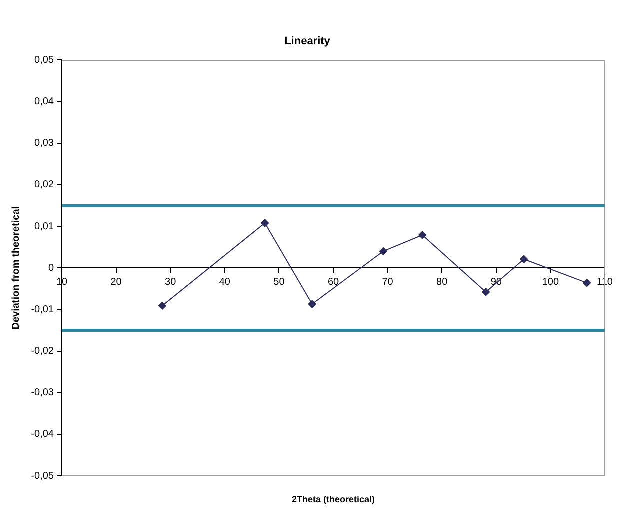 This screenshot has height=525, width=619. I want to click on y-tick-label: -0,02, so click(42, 352).